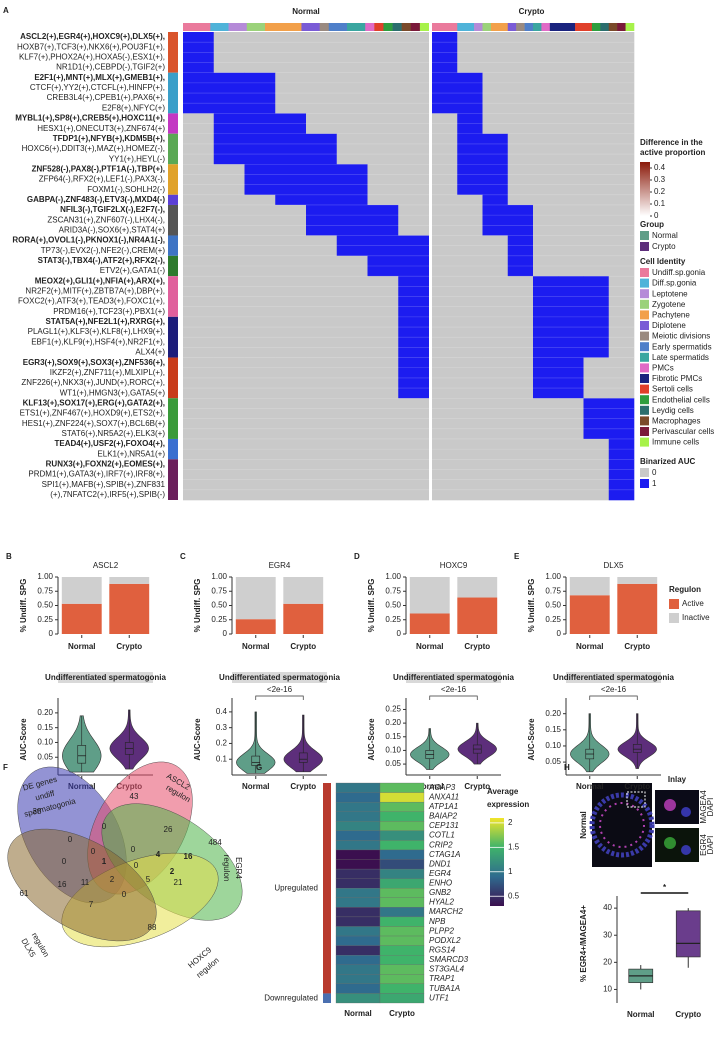  What do you see at coordinates (113, 433) in the screenshot?
I see `row-label: STAT6(+),NR5A2(+),ELK3(+)` at bounding box center [113, 433].